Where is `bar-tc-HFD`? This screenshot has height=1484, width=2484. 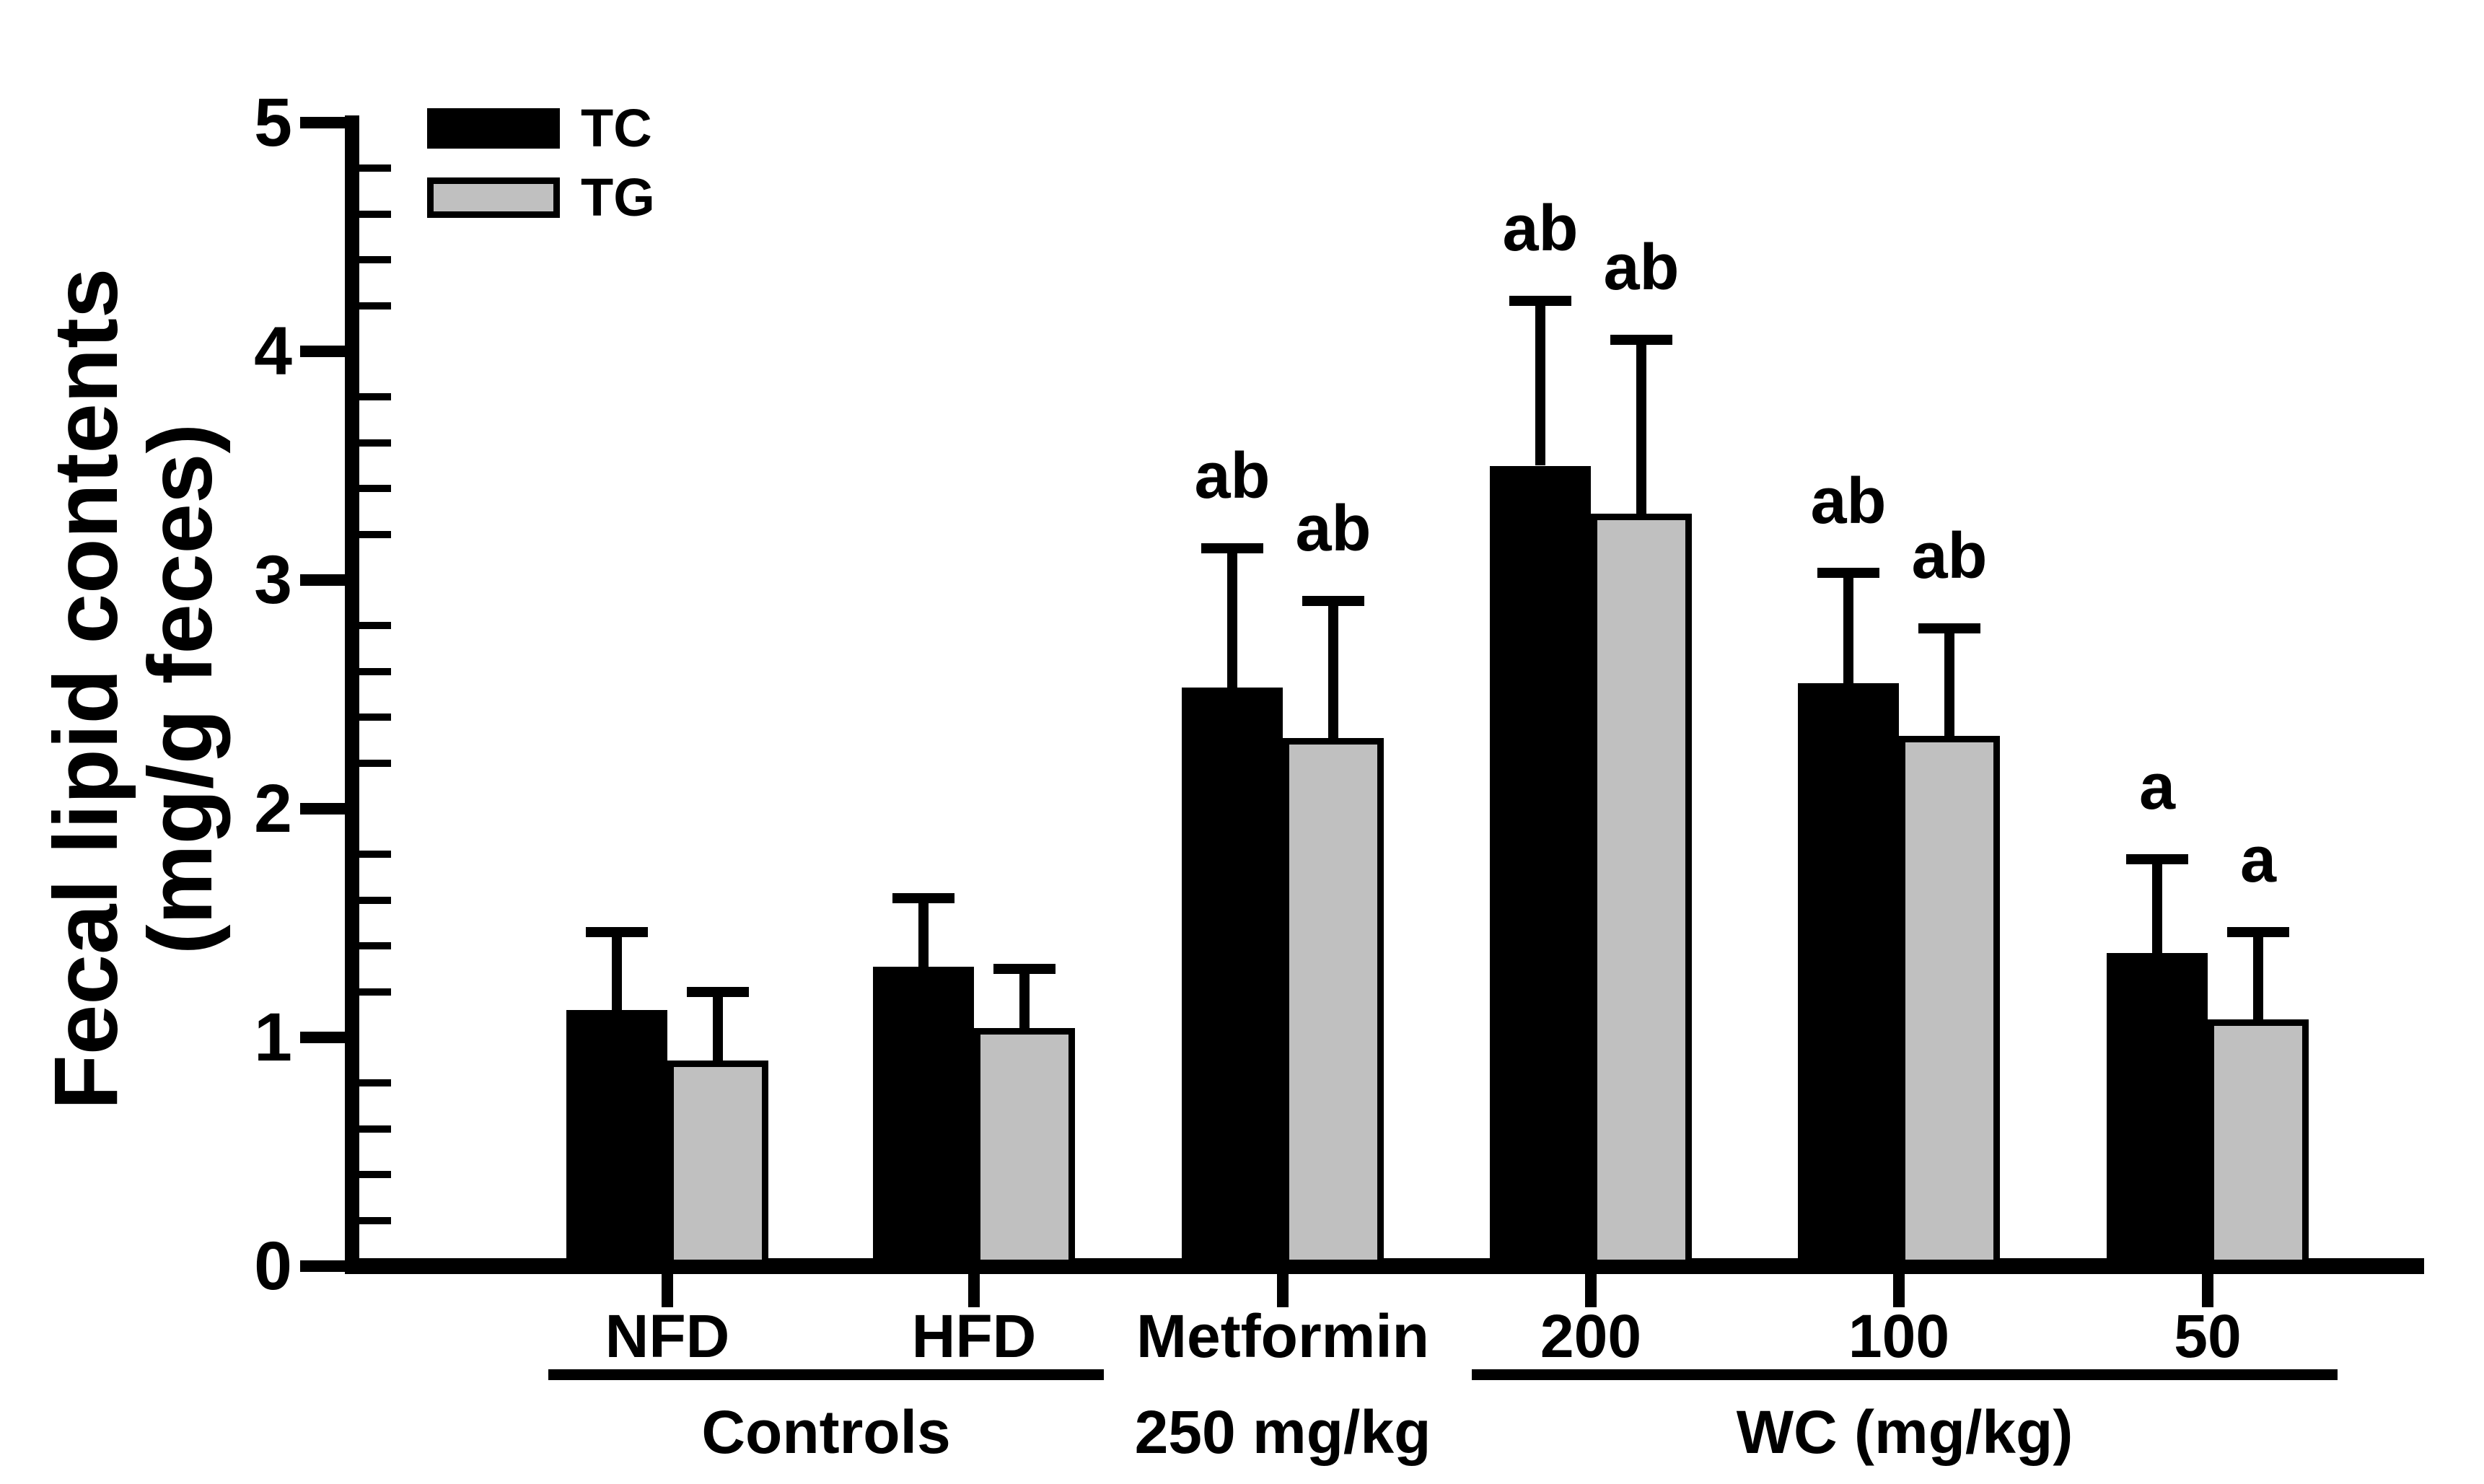
bar-tc-HFD is located at coordinates (923, 1116).